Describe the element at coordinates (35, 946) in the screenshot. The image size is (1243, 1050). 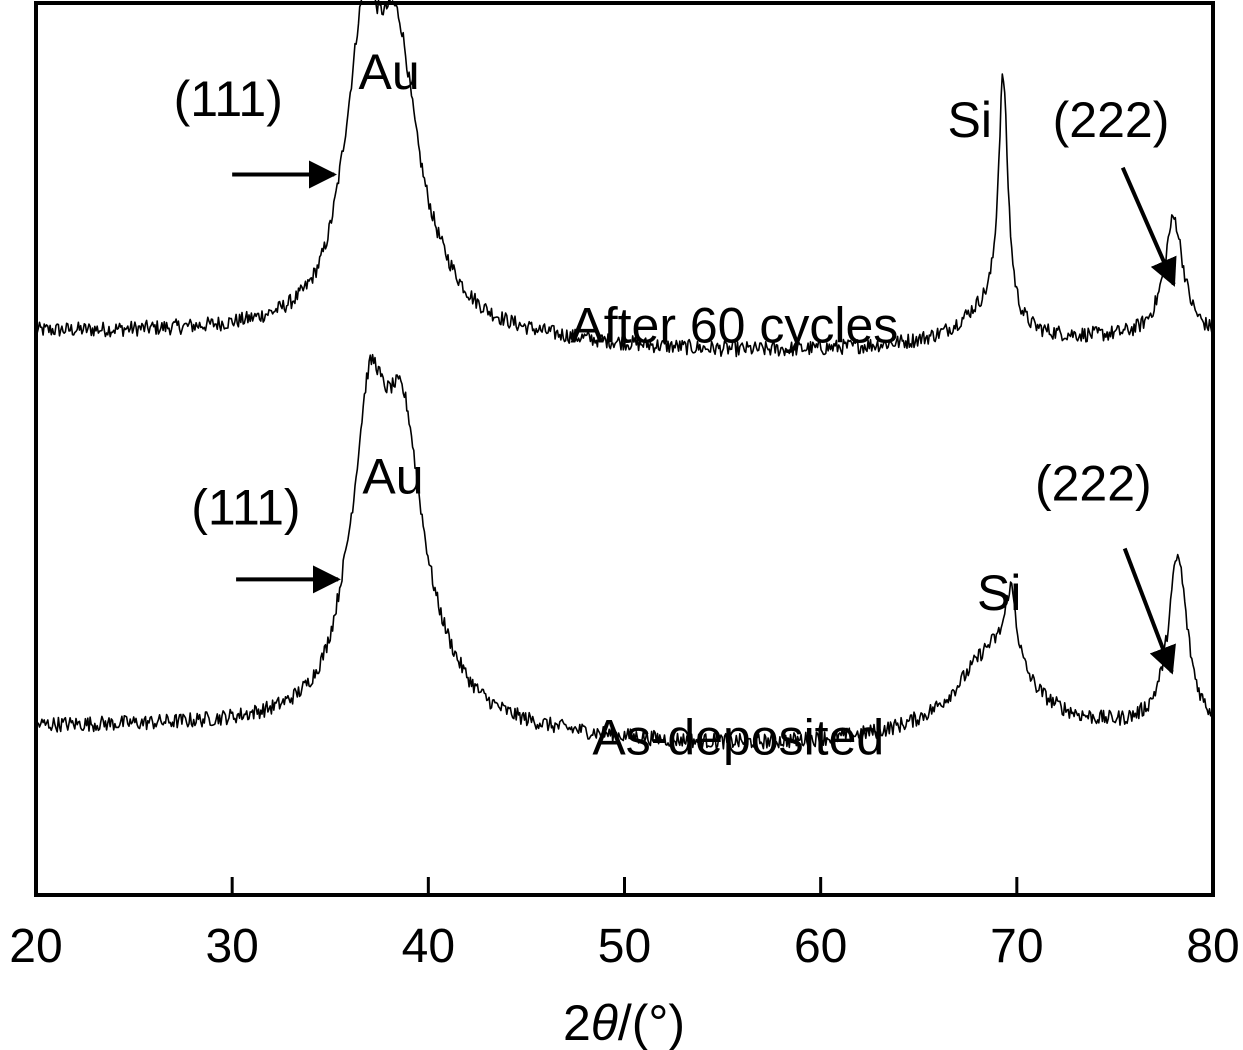
I see `x-tick-label: 20` at that location.